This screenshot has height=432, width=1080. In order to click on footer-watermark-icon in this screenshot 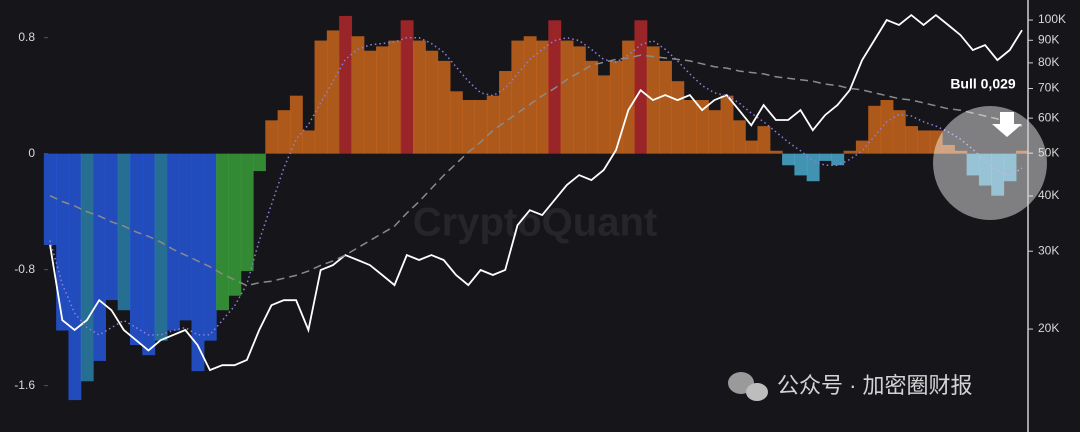, I will do `click(748, 386)`.